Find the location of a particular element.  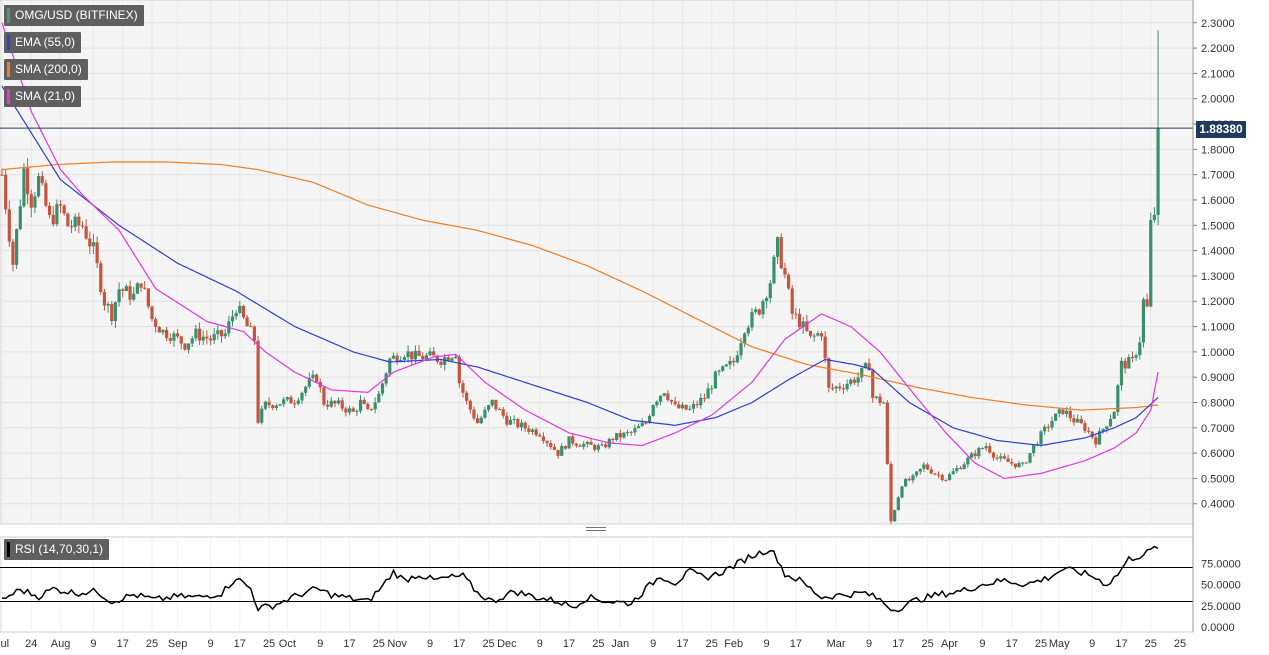

rsi-legend-badge: RSI (14,70,30,1) is located at coordinates (57, 549).